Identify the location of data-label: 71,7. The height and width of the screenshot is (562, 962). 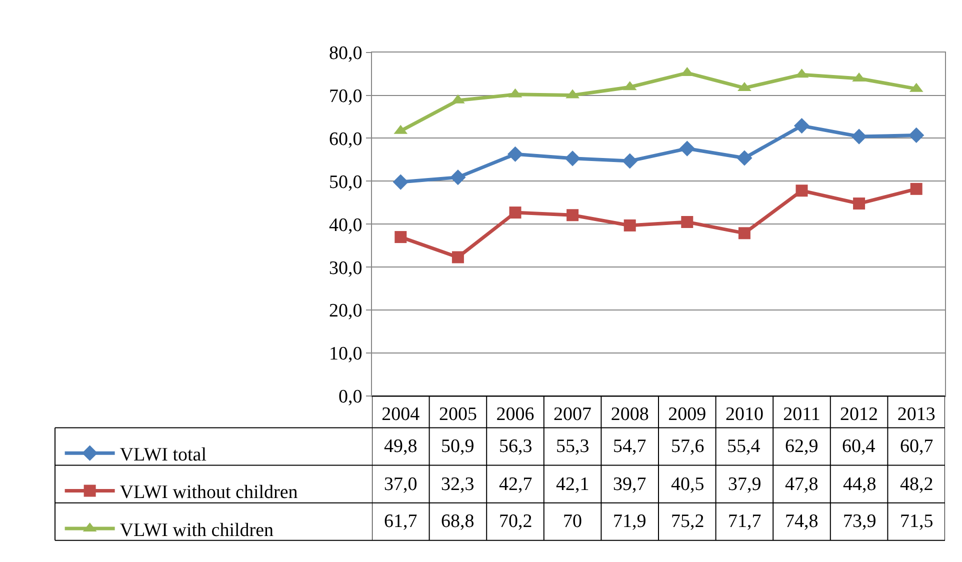
(745, 521).